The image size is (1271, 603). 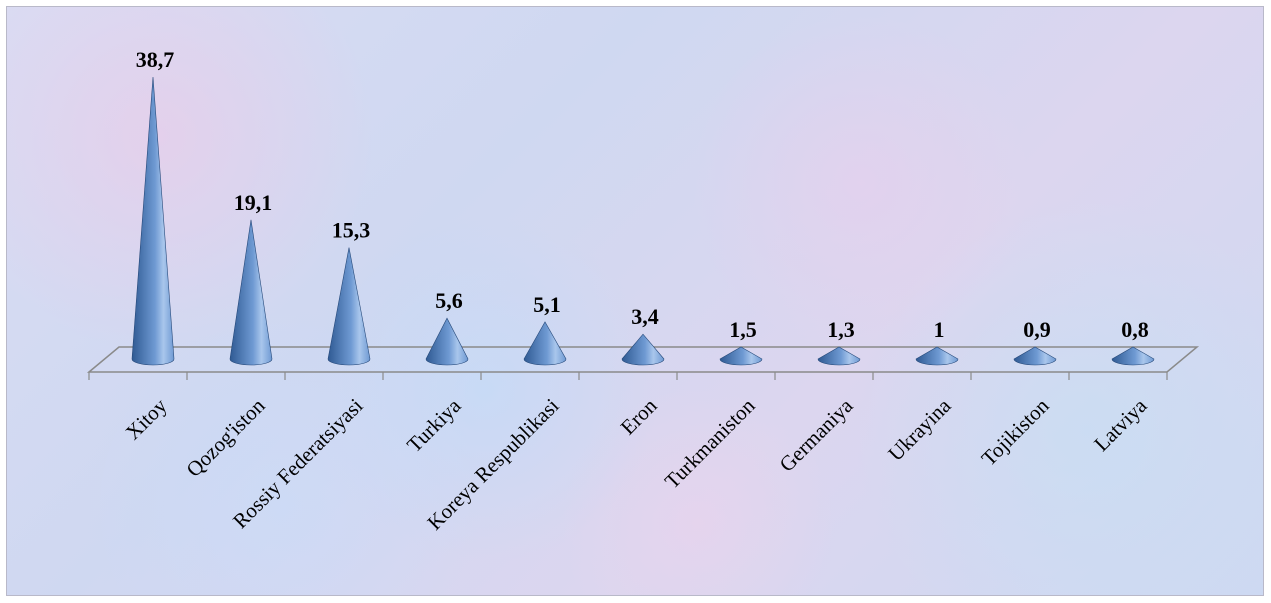 I want to click on cone-eron, so click(x=643, y=349).